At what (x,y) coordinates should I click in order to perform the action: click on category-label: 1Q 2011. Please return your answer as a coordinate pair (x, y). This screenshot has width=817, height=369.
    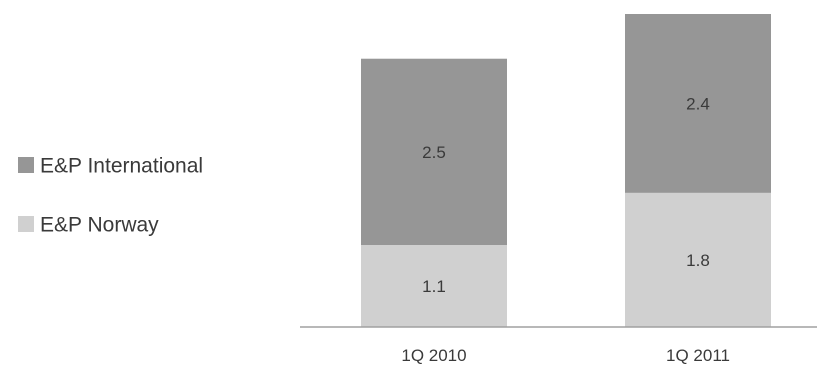
    Looking at the image, I should click on (698, 355).